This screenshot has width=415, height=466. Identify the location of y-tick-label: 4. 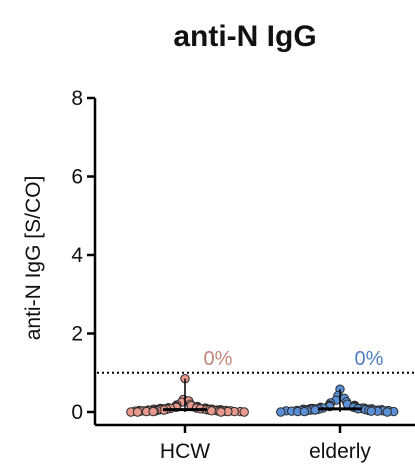
(77, 255).